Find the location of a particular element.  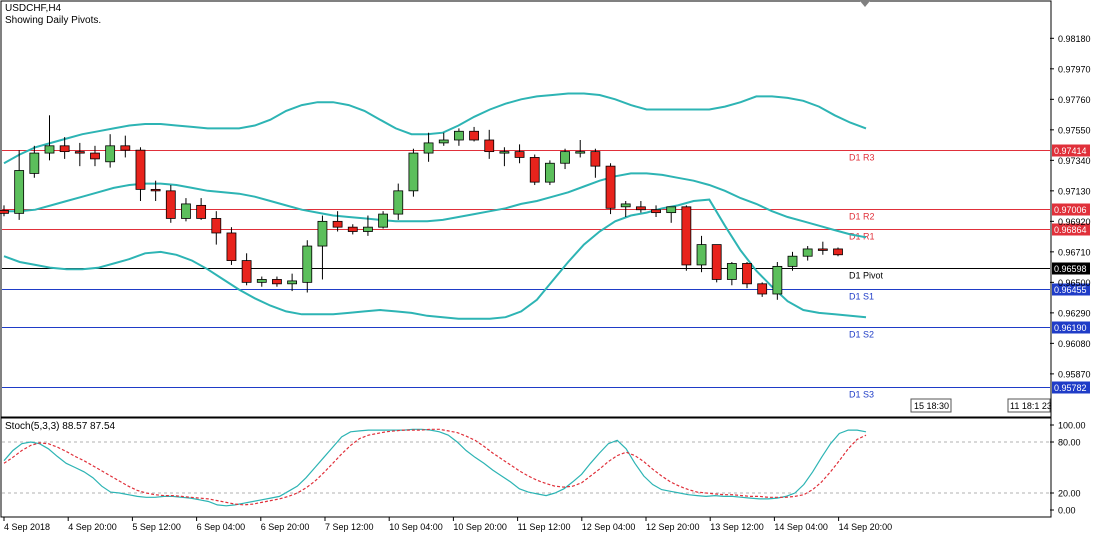

bollinger-upper-line is located at coordinates (435, 128).